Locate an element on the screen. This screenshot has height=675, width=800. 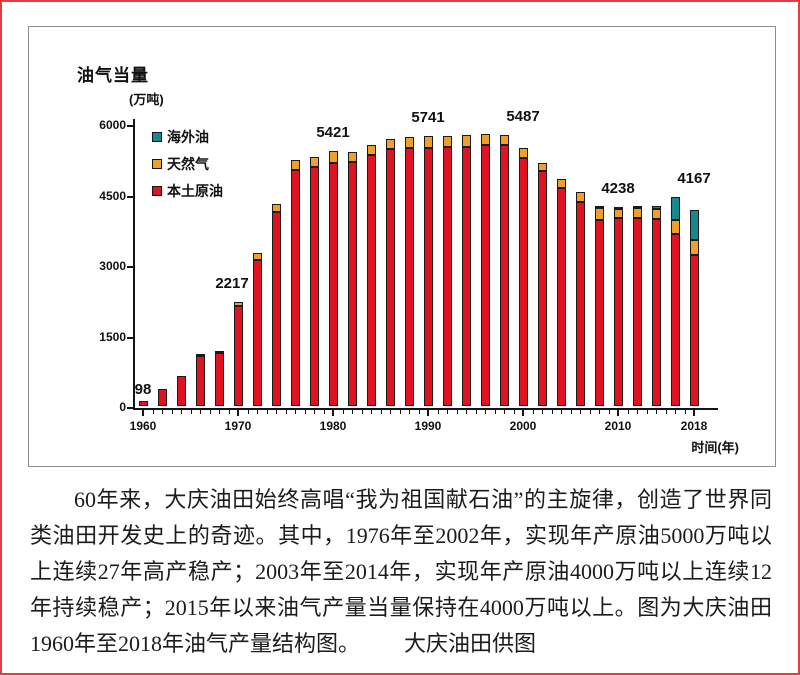
legend-item-本土原油: 本土原油 is located at coordinates (187, 190).